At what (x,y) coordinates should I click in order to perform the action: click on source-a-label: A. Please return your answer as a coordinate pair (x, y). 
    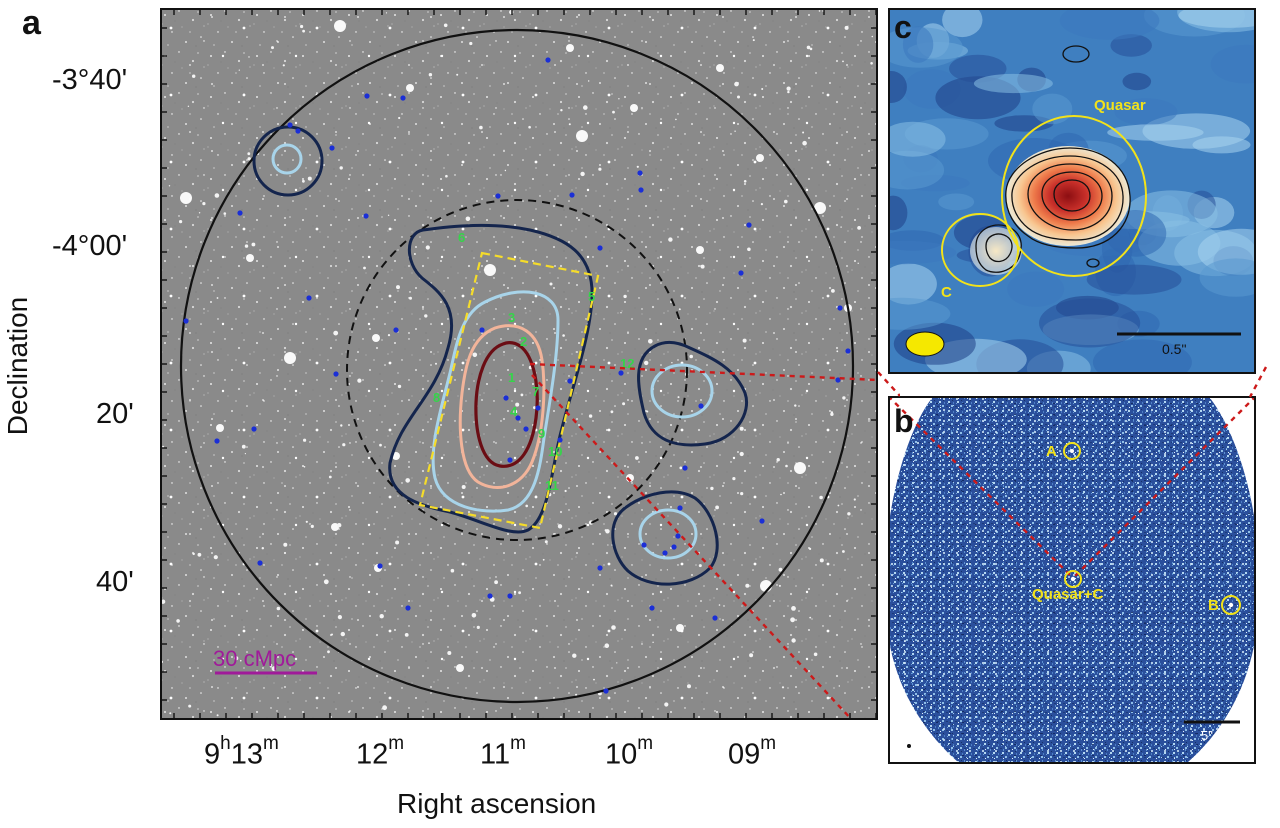
    Looking at the image, I should click on (1051, 451).